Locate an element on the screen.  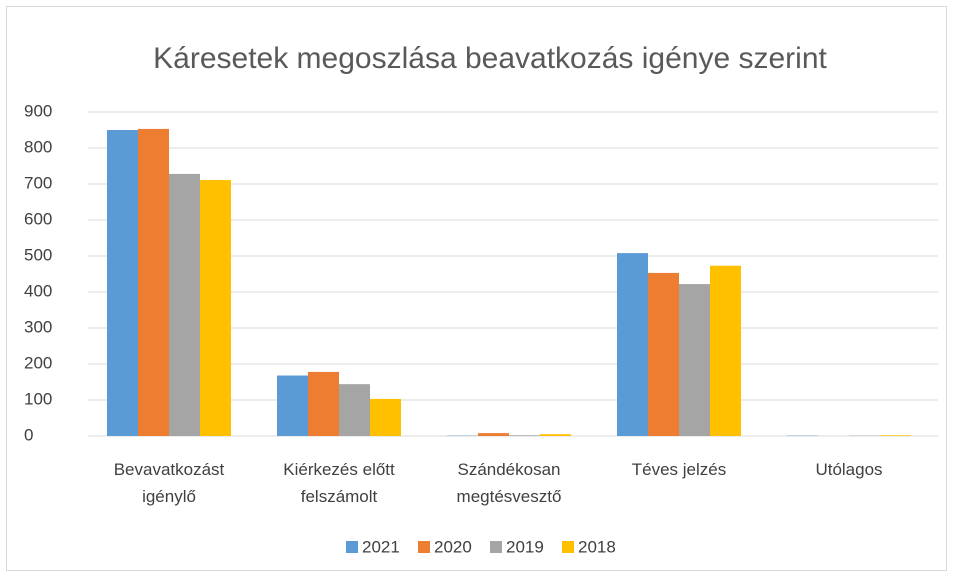
y-tick-label: 200 is located at coordinates (38, 362).